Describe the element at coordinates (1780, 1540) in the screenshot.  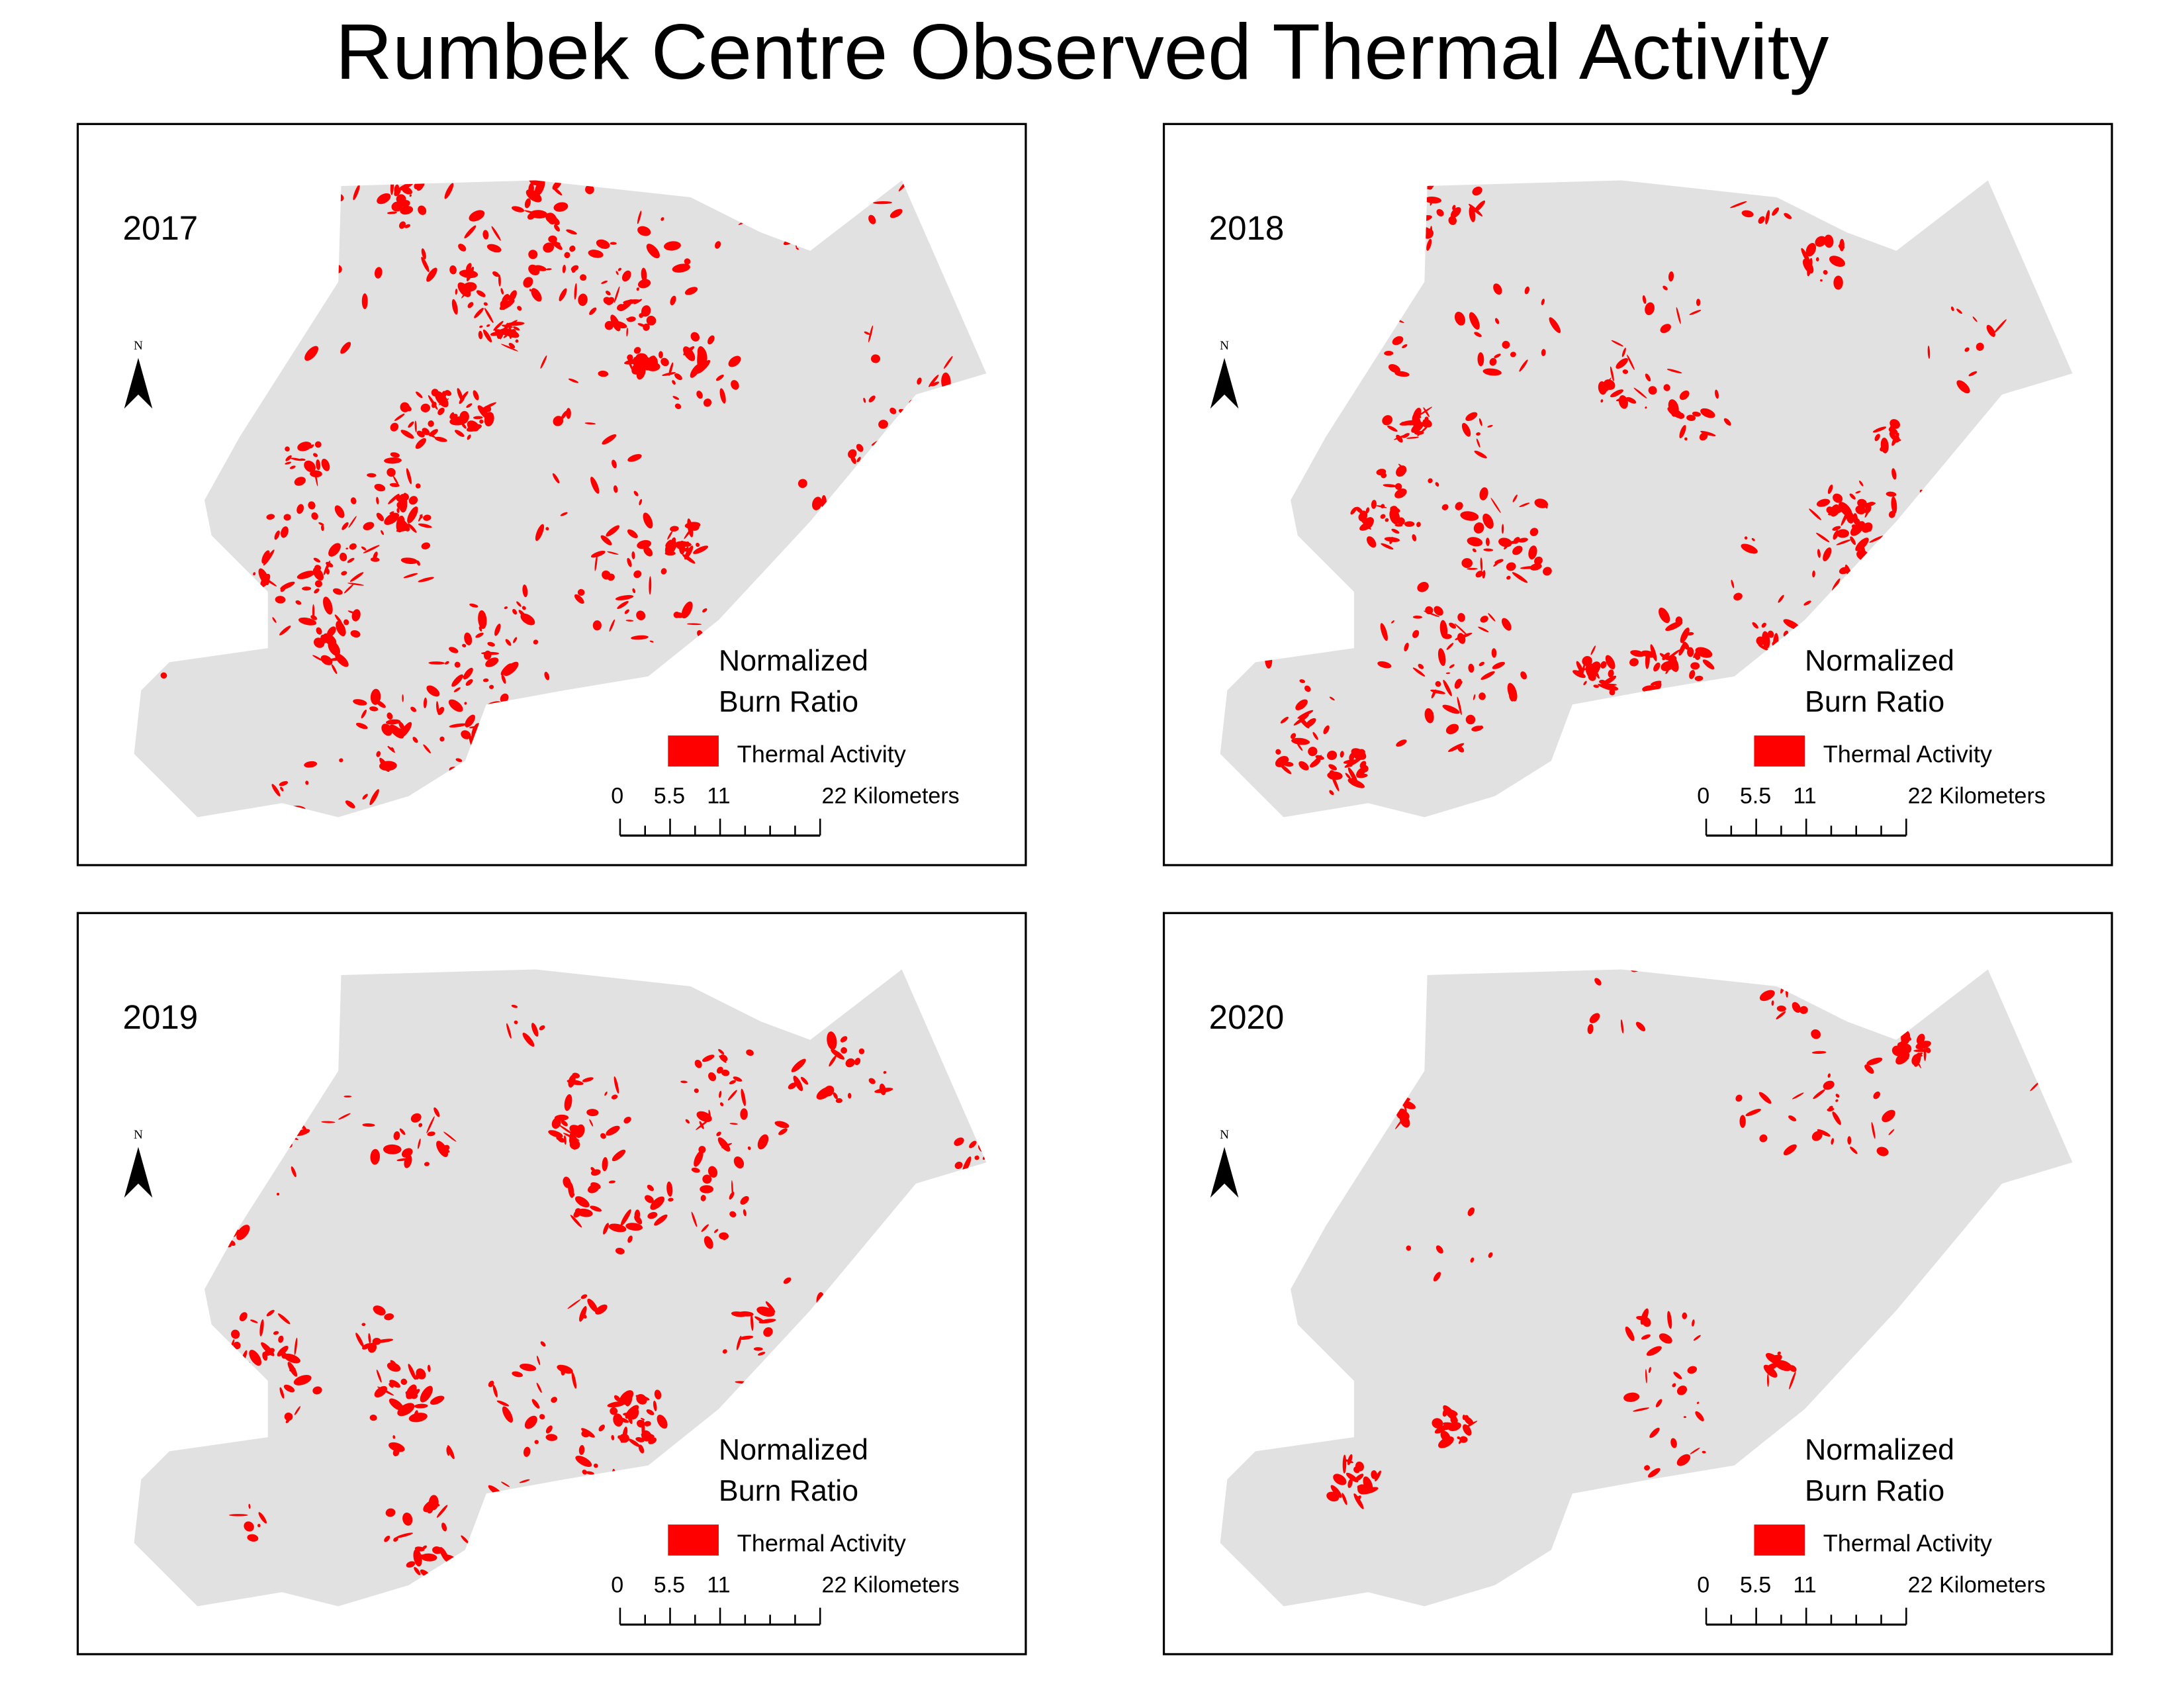
I see `legend-swatch` at that location.